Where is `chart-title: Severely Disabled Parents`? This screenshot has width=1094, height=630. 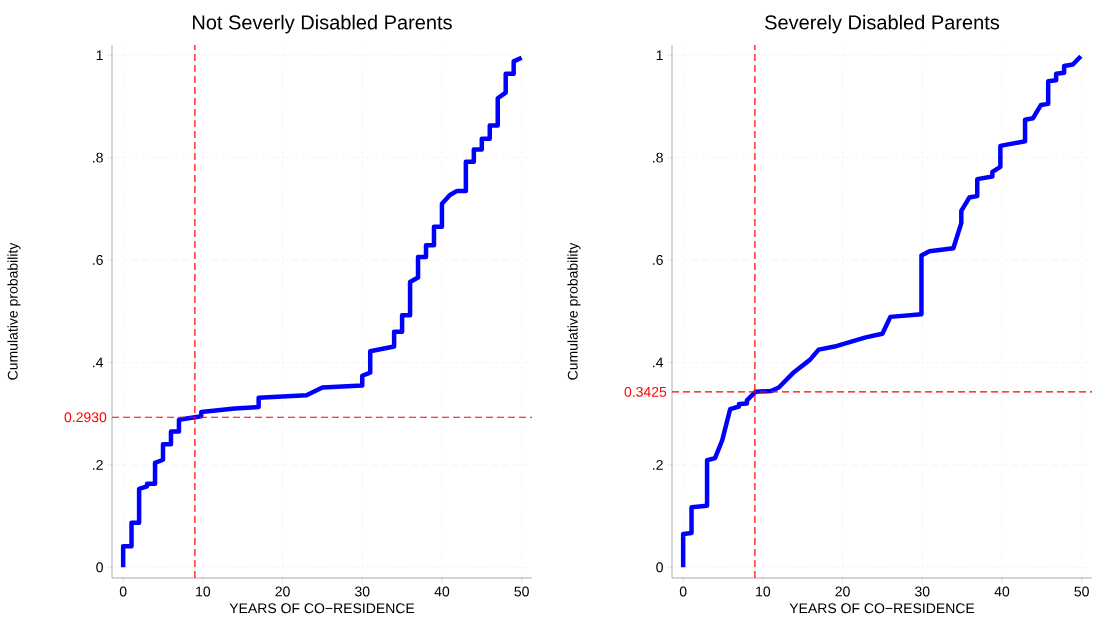
chart-title: Severely Disabled Parents is located at coordinates (882, 24).